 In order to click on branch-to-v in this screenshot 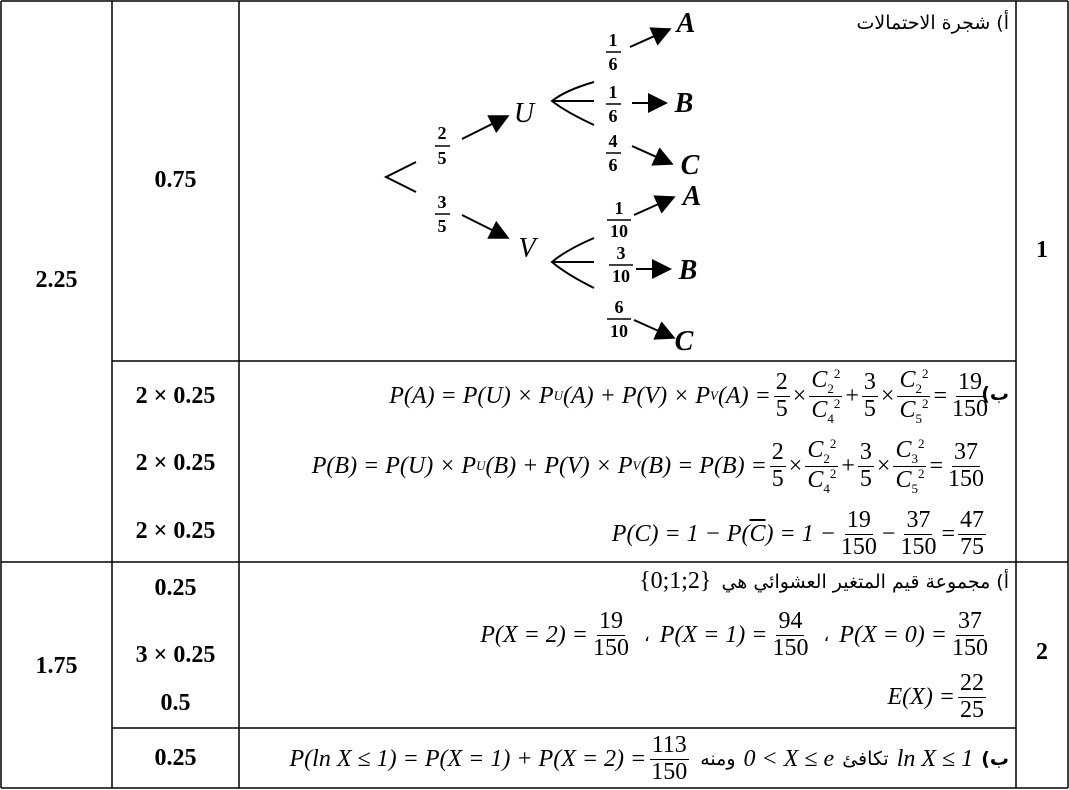, I will do `click(485, 226)`.